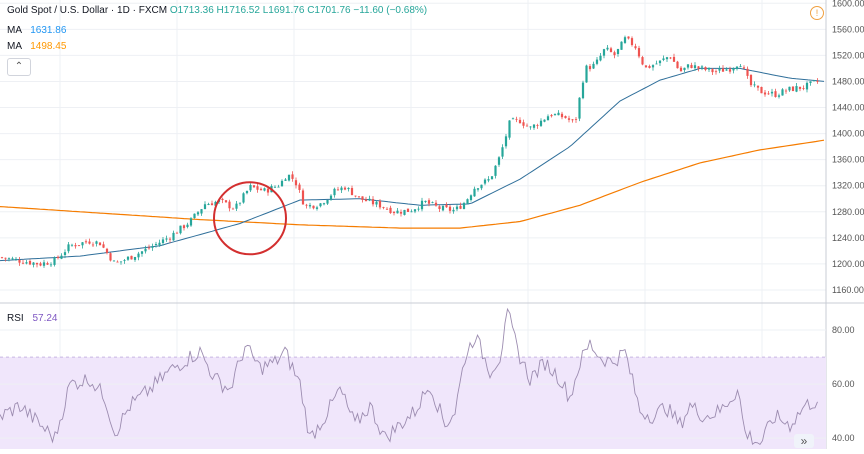  What do you see at coordinates (14, 30) in the screenshot?
I see `ma-fast-label: MA` at bounding box center [14, 30].